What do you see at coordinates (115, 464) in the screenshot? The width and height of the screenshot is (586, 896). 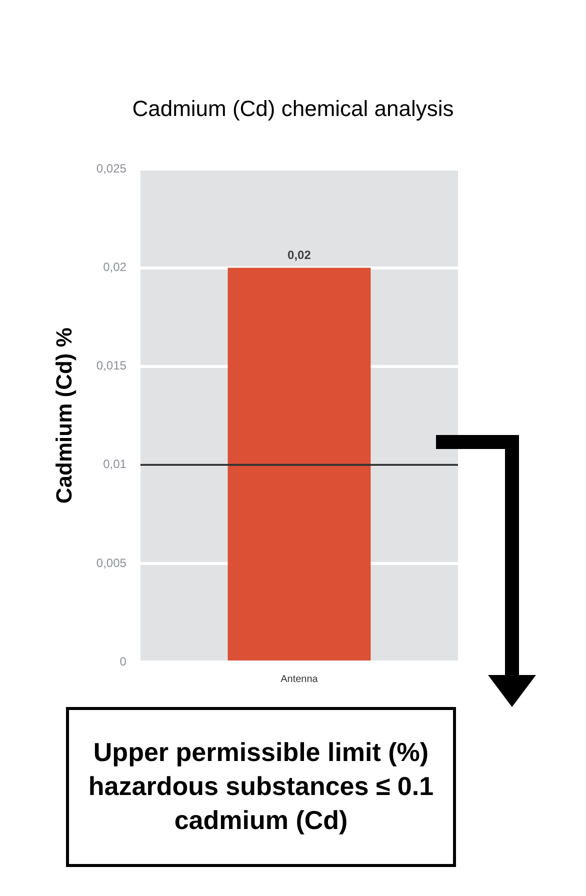 I see `y-tick-label: 0,01` at bounding box center [115, 464].